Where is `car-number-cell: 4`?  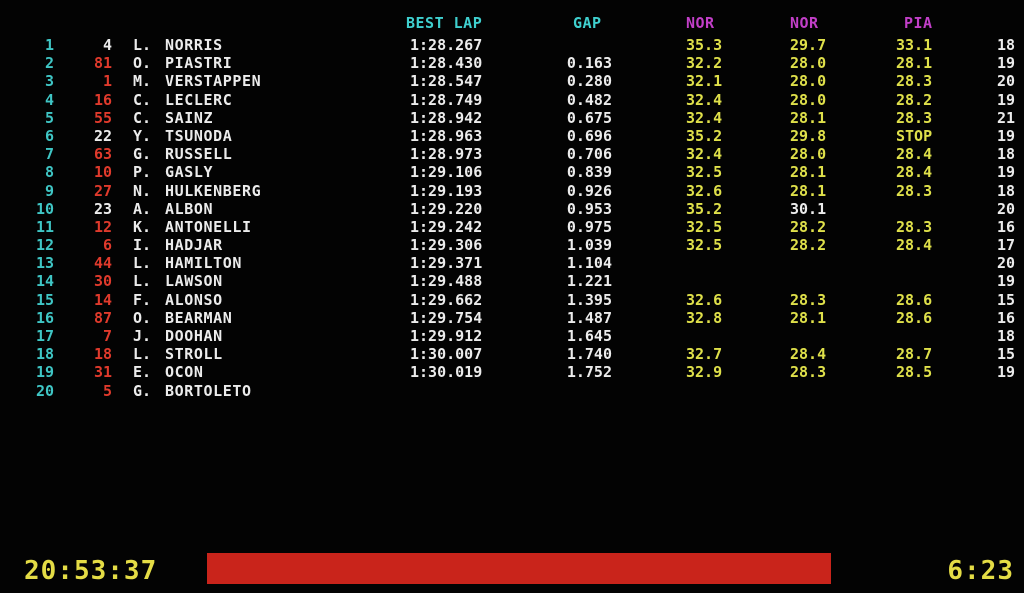
car-number-cell: 4 is located at coordinates (107, 45).